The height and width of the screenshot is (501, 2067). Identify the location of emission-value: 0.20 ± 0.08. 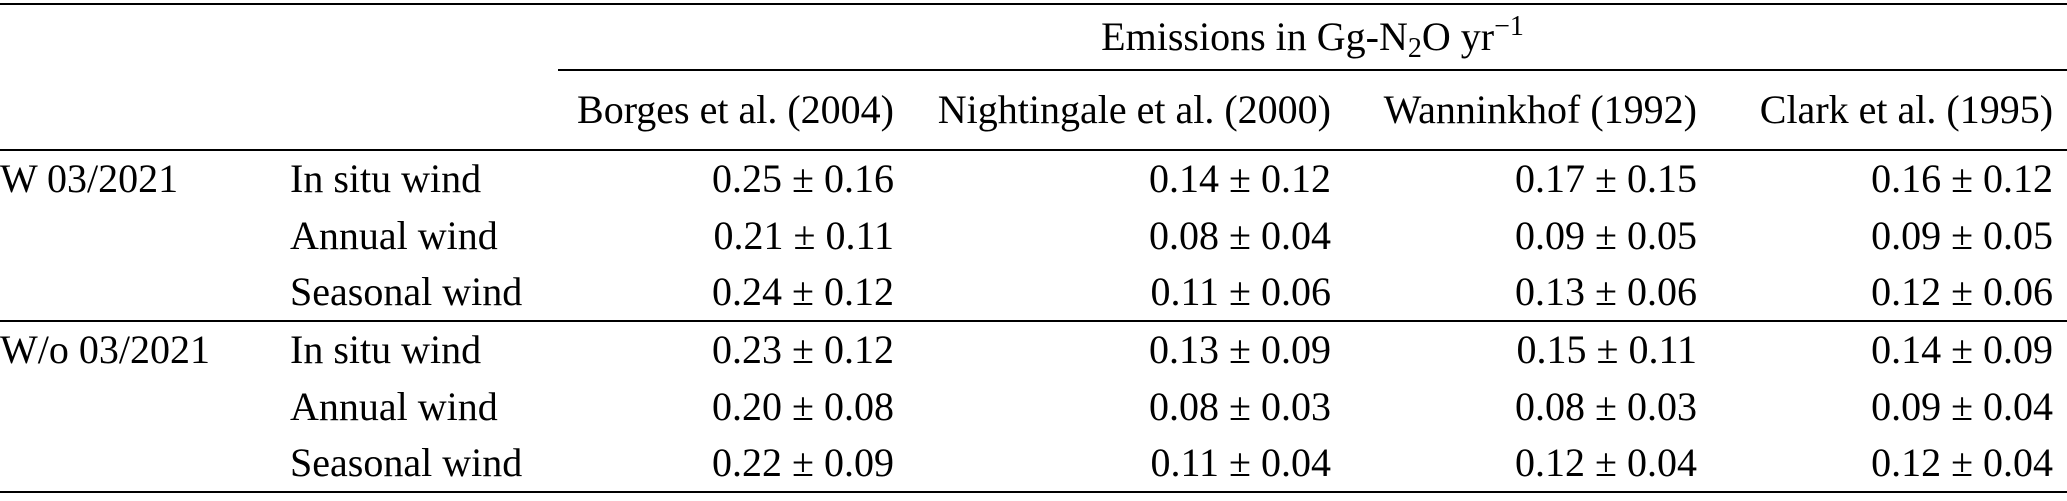
(803, 406).